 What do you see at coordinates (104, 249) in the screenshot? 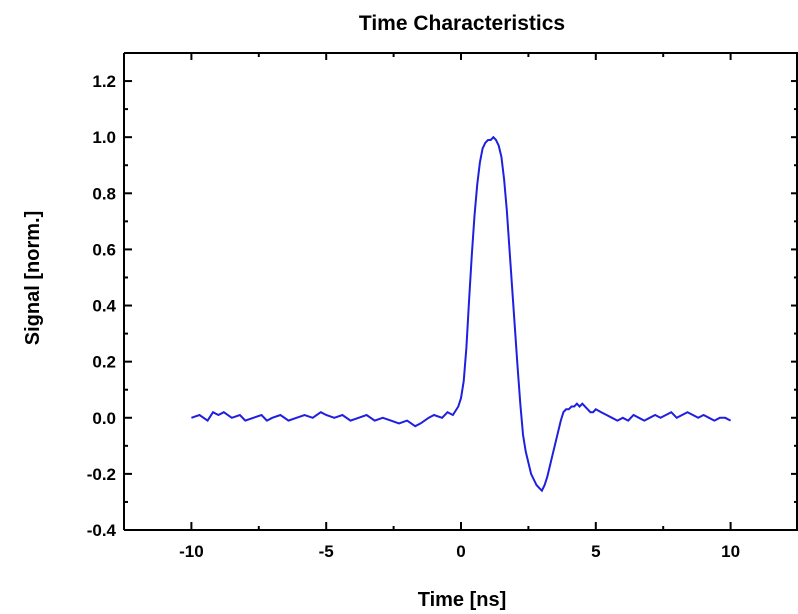
I see `y-tick-label: 0.6` at bounding box center [104, 249].